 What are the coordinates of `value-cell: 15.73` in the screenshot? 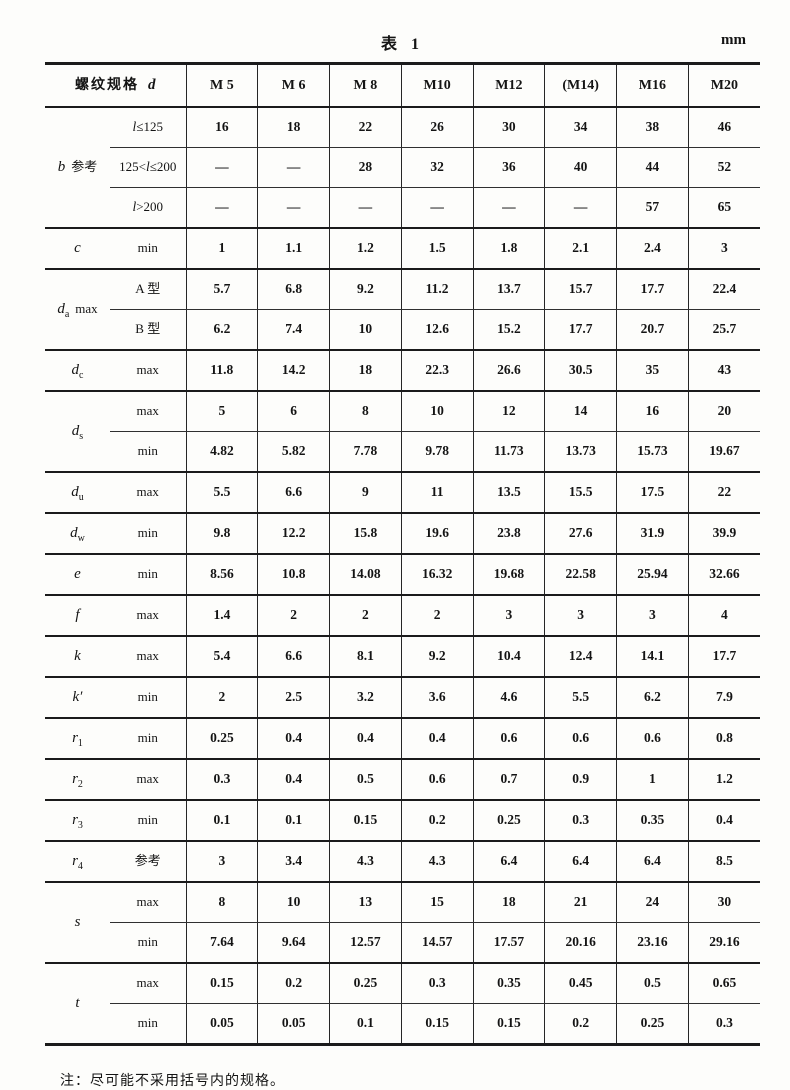 It's located at (652, 452).